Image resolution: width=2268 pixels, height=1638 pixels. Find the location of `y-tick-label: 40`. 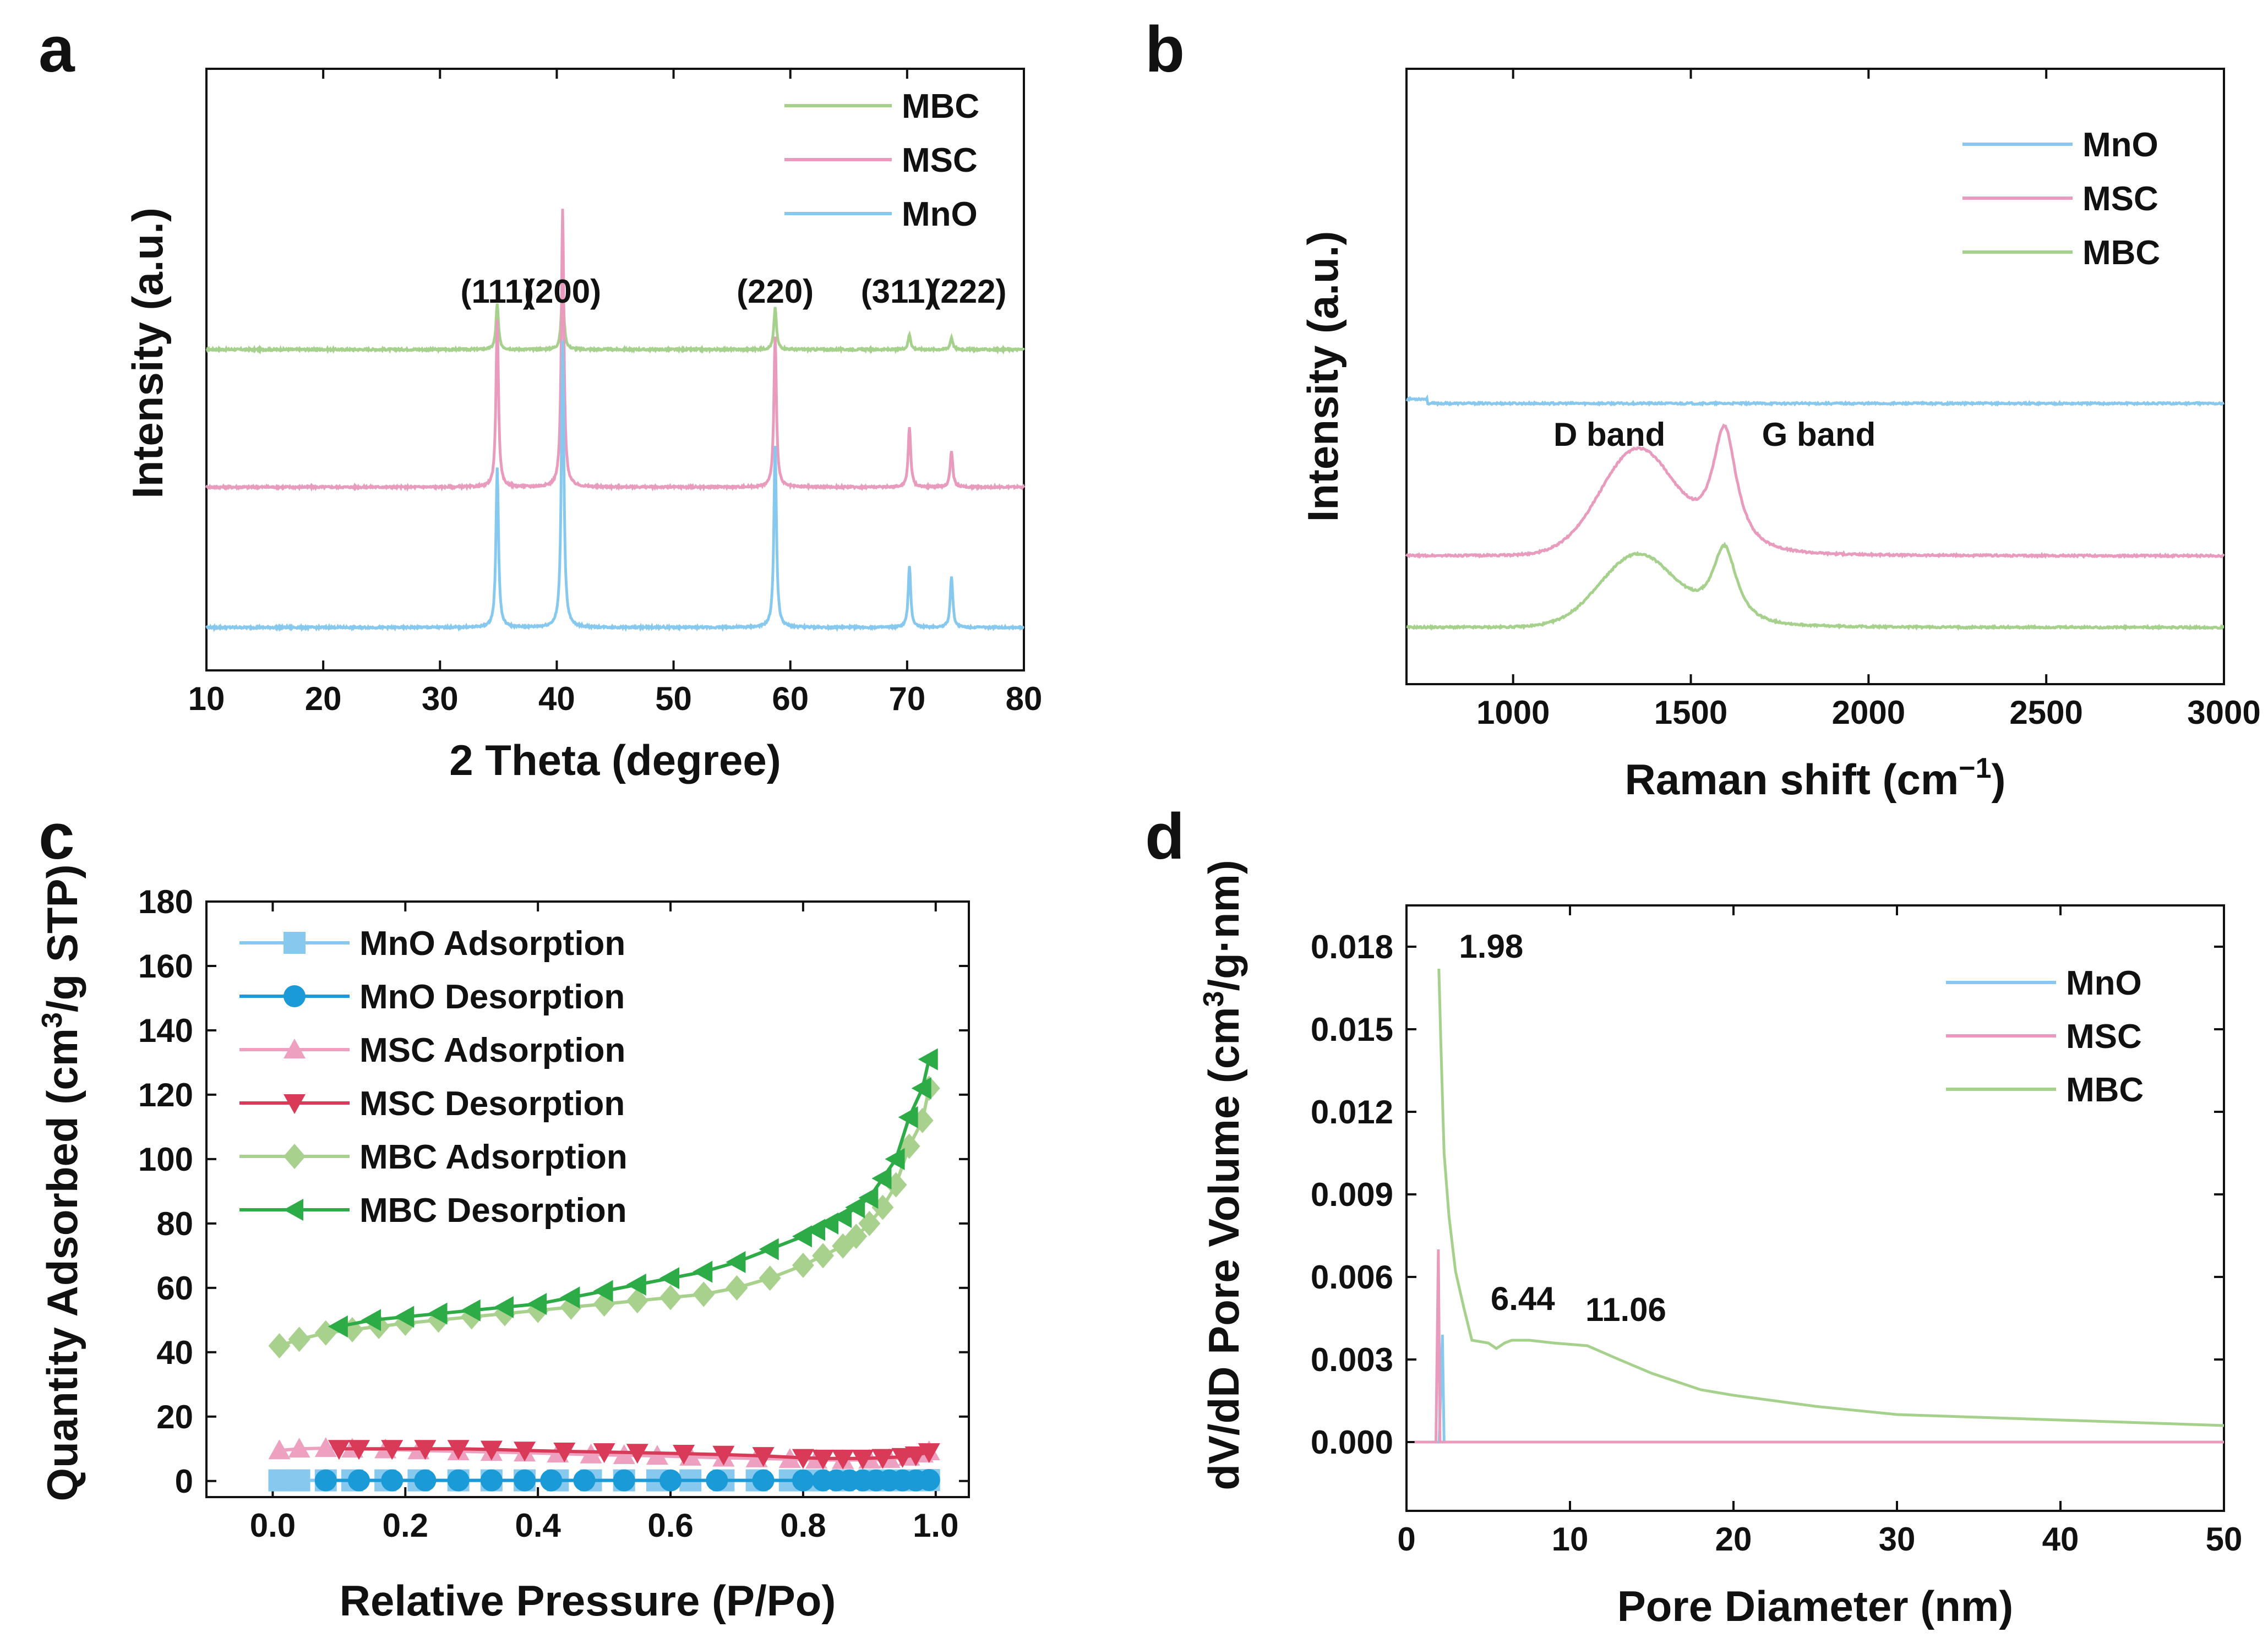

y-tick-label: 40 is located at coordinates (174, 1352).